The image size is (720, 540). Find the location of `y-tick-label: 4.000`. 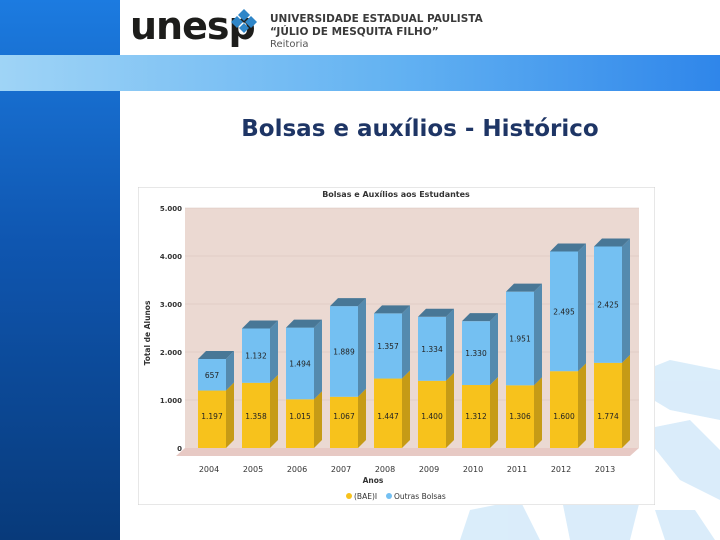

y-tick-label: 4.000 is located at coordinates (171, 257).